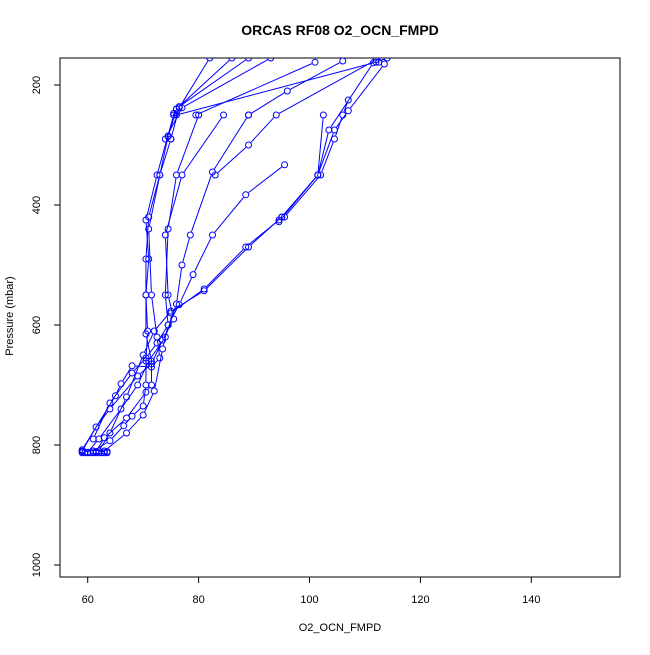 The image size is (650, 655). I want to click on x-tick-label: 140, so click(531, 600).